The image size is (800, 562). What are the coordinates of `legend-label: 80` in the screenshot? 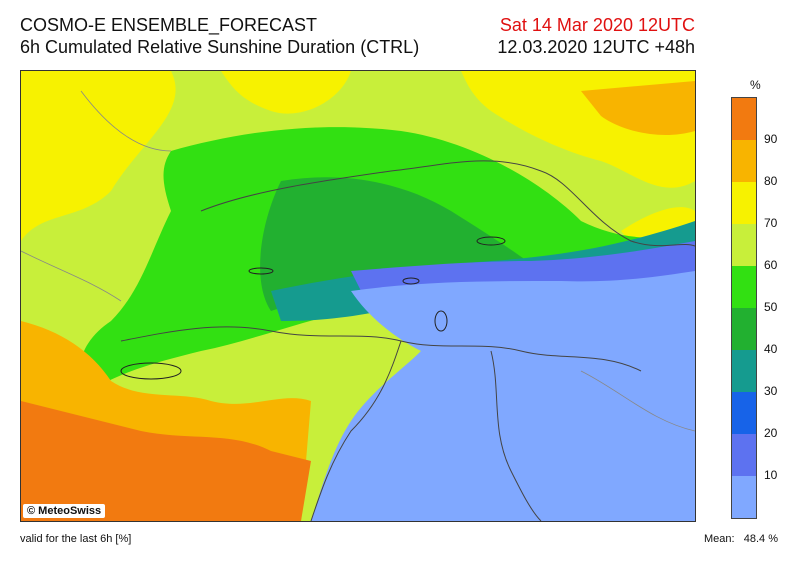 It's located at (771, 181).